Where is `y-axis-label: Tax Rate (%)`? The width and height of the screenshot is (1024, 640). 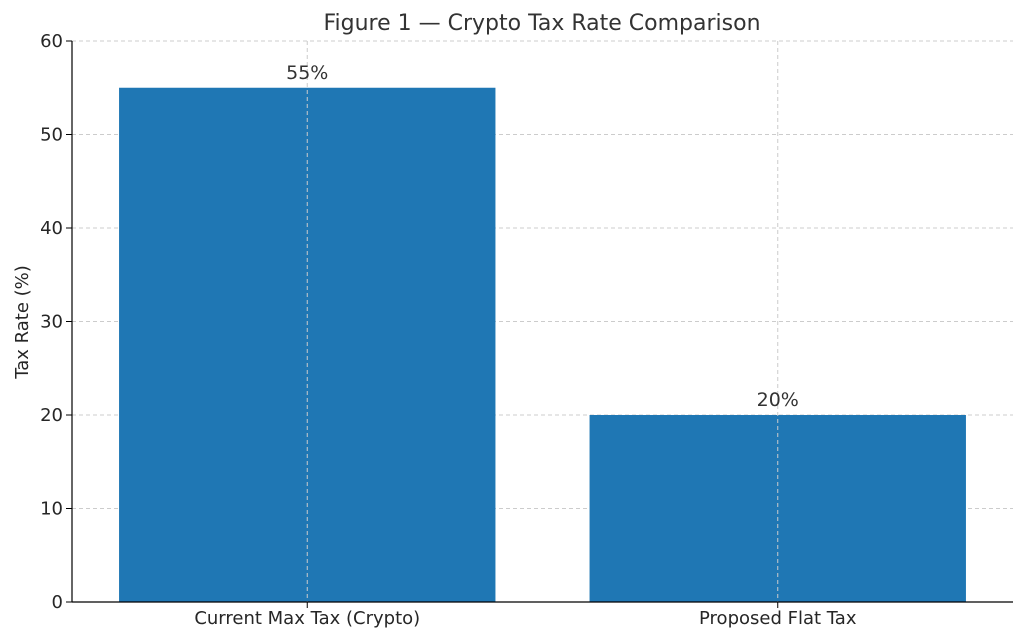
y-axis-label: Tax Rate (%) is located at coordinates (22, 322).